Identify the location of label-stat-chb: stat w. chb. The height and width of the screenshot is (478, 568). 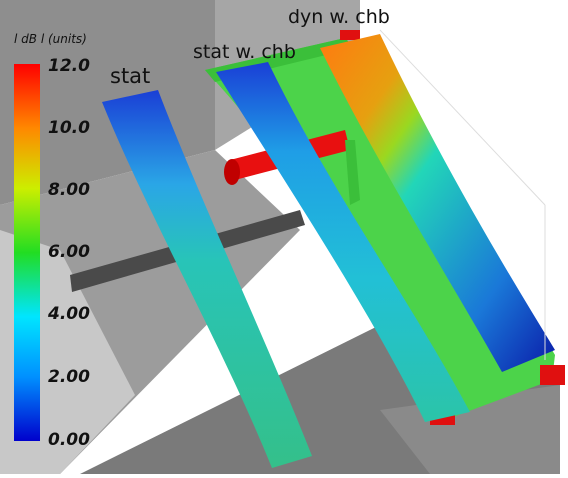
(244, 52).